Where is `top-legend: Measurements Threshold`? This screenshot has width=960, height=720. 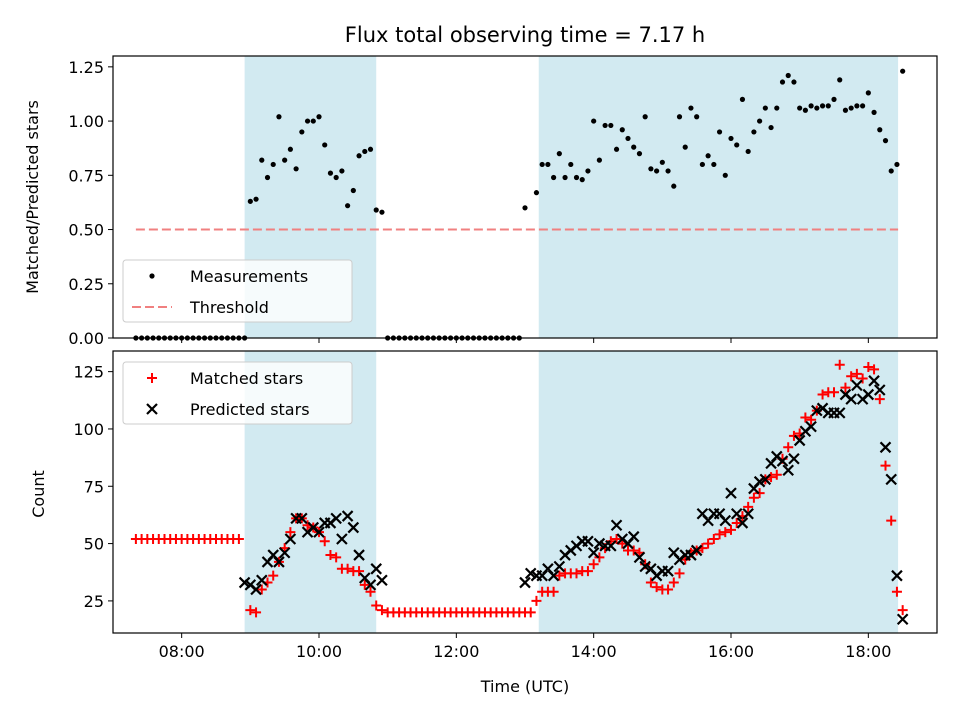
top-legend: Measurements Threshold is located at coordinates (237, 291).